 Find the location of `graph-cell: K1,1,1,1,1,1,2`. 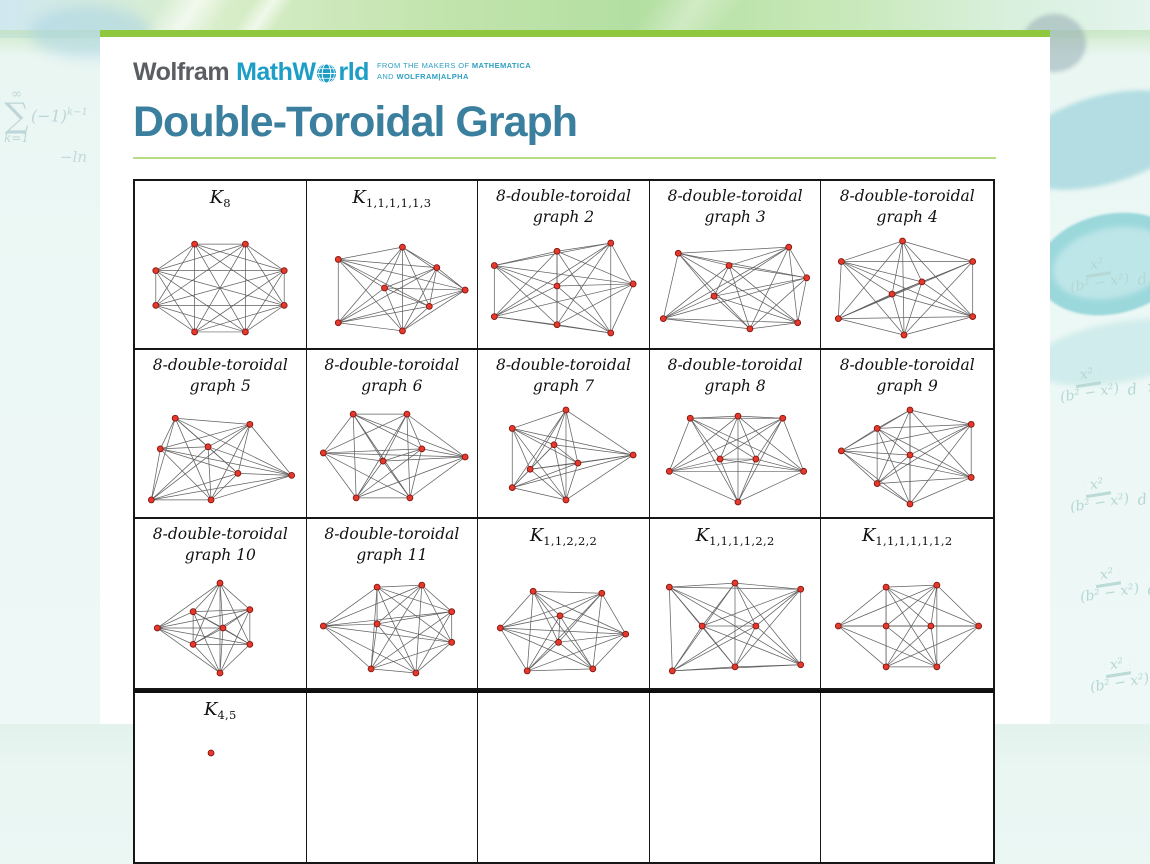

graph-cell: K1,1,1,1,1,1,2 is located at coordinates (907, 603).